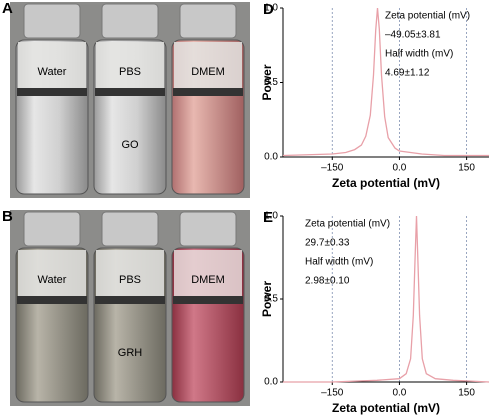 This screenshot has width=500, height=419. I want to click on panel-letter: A, so click(7, 8).